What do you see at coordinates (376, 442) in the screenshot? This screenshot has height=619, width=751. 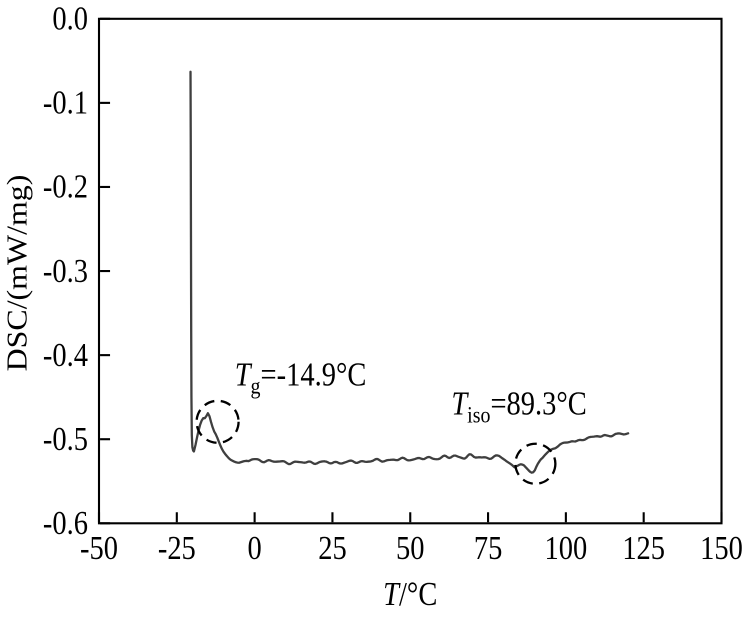 I see `transition-markers` at bounding box center [376, 442].